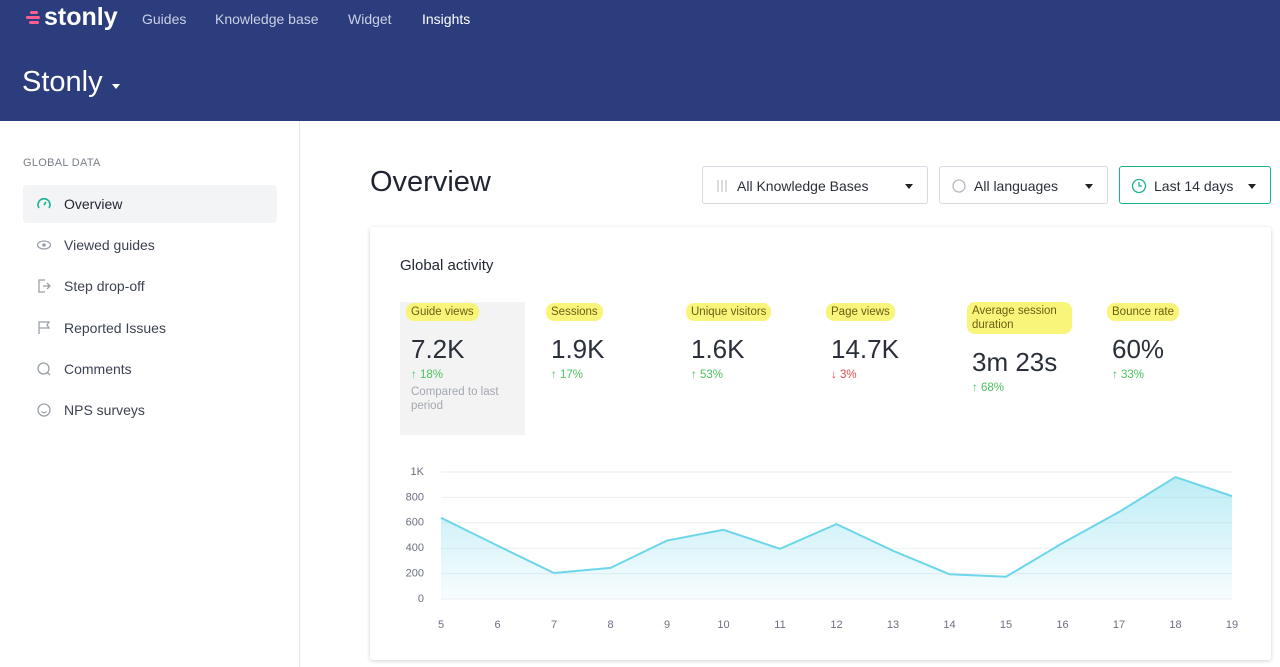 Image resolution: width=1280 pixels, height=667 pixels. What do you see at coordinates (554, 625) in the screenshot?
I see `x-tick-label: 7` at bounding box center [554, 625].